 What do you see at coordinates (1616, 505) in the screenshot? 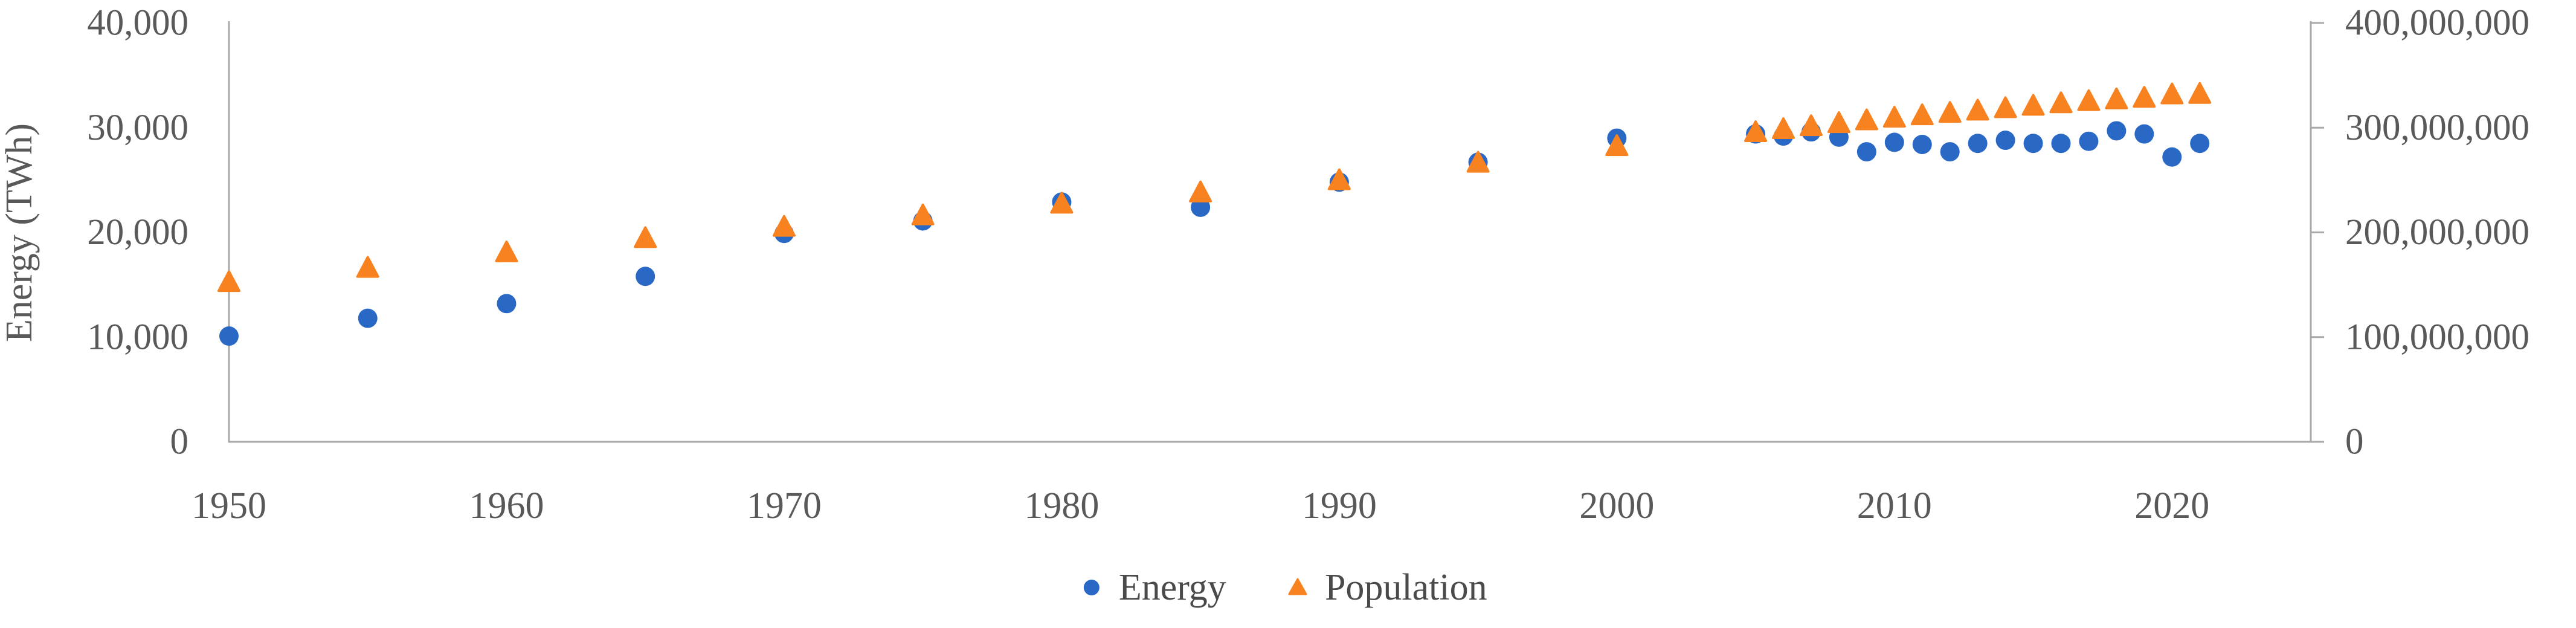
I see `x-tick-label: 2000` at bounding box center [1616, 505].